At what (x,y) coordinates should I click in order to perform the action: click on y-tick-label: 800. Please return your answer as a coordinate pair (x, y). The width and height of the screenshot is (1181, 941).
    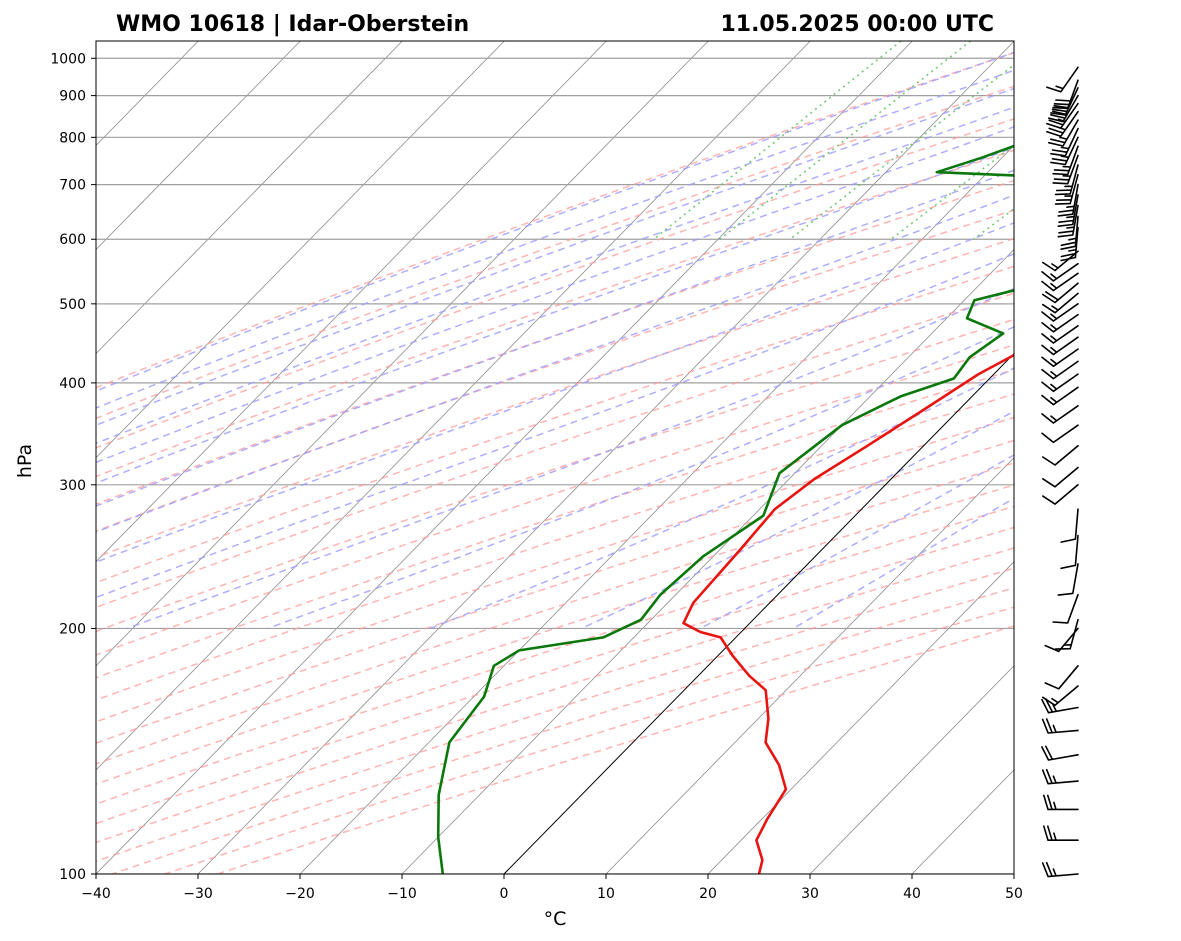
    Looking at the image, I should click on (72, 138).